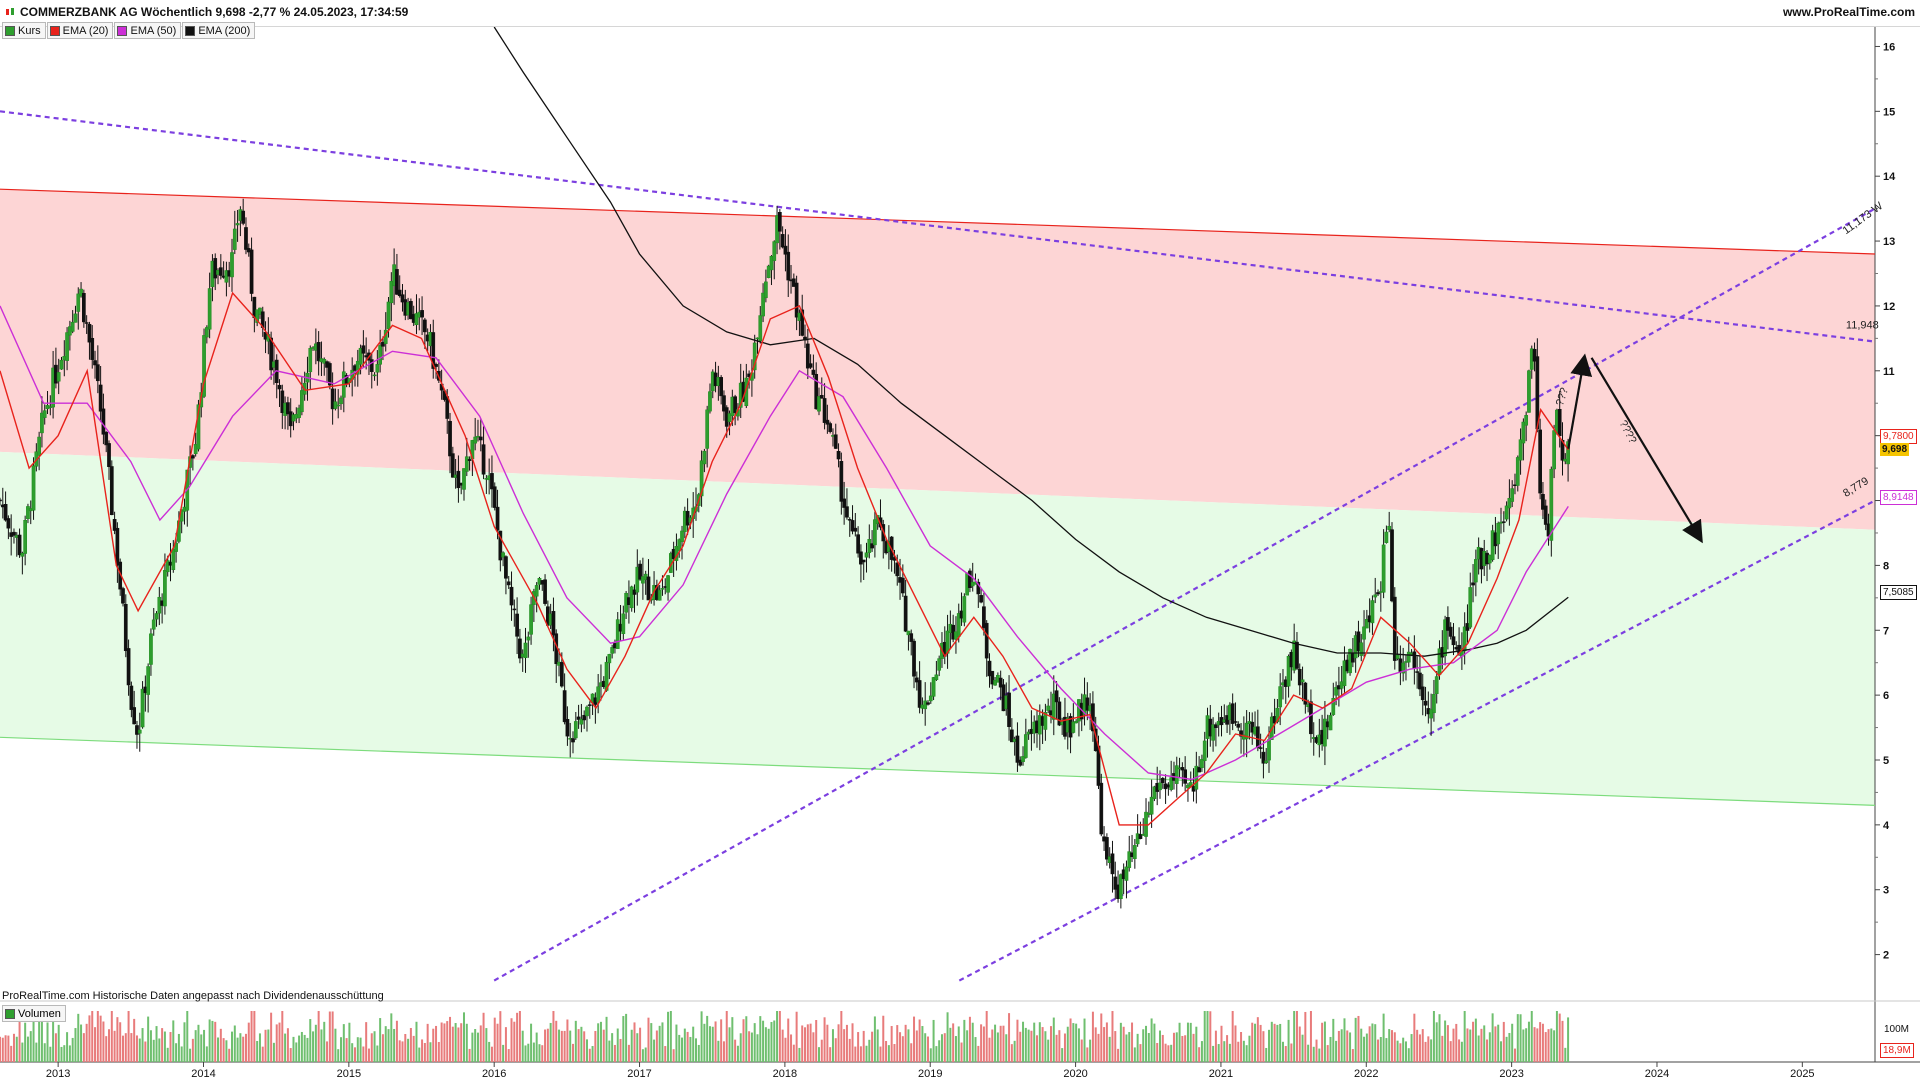 The height and width of the screenshot is (1080, 1920). What do you see at coordinates (219, 30) in the screenshot?
I see `legend-ema200: EMA (200)` at bounding box center [219, 30].